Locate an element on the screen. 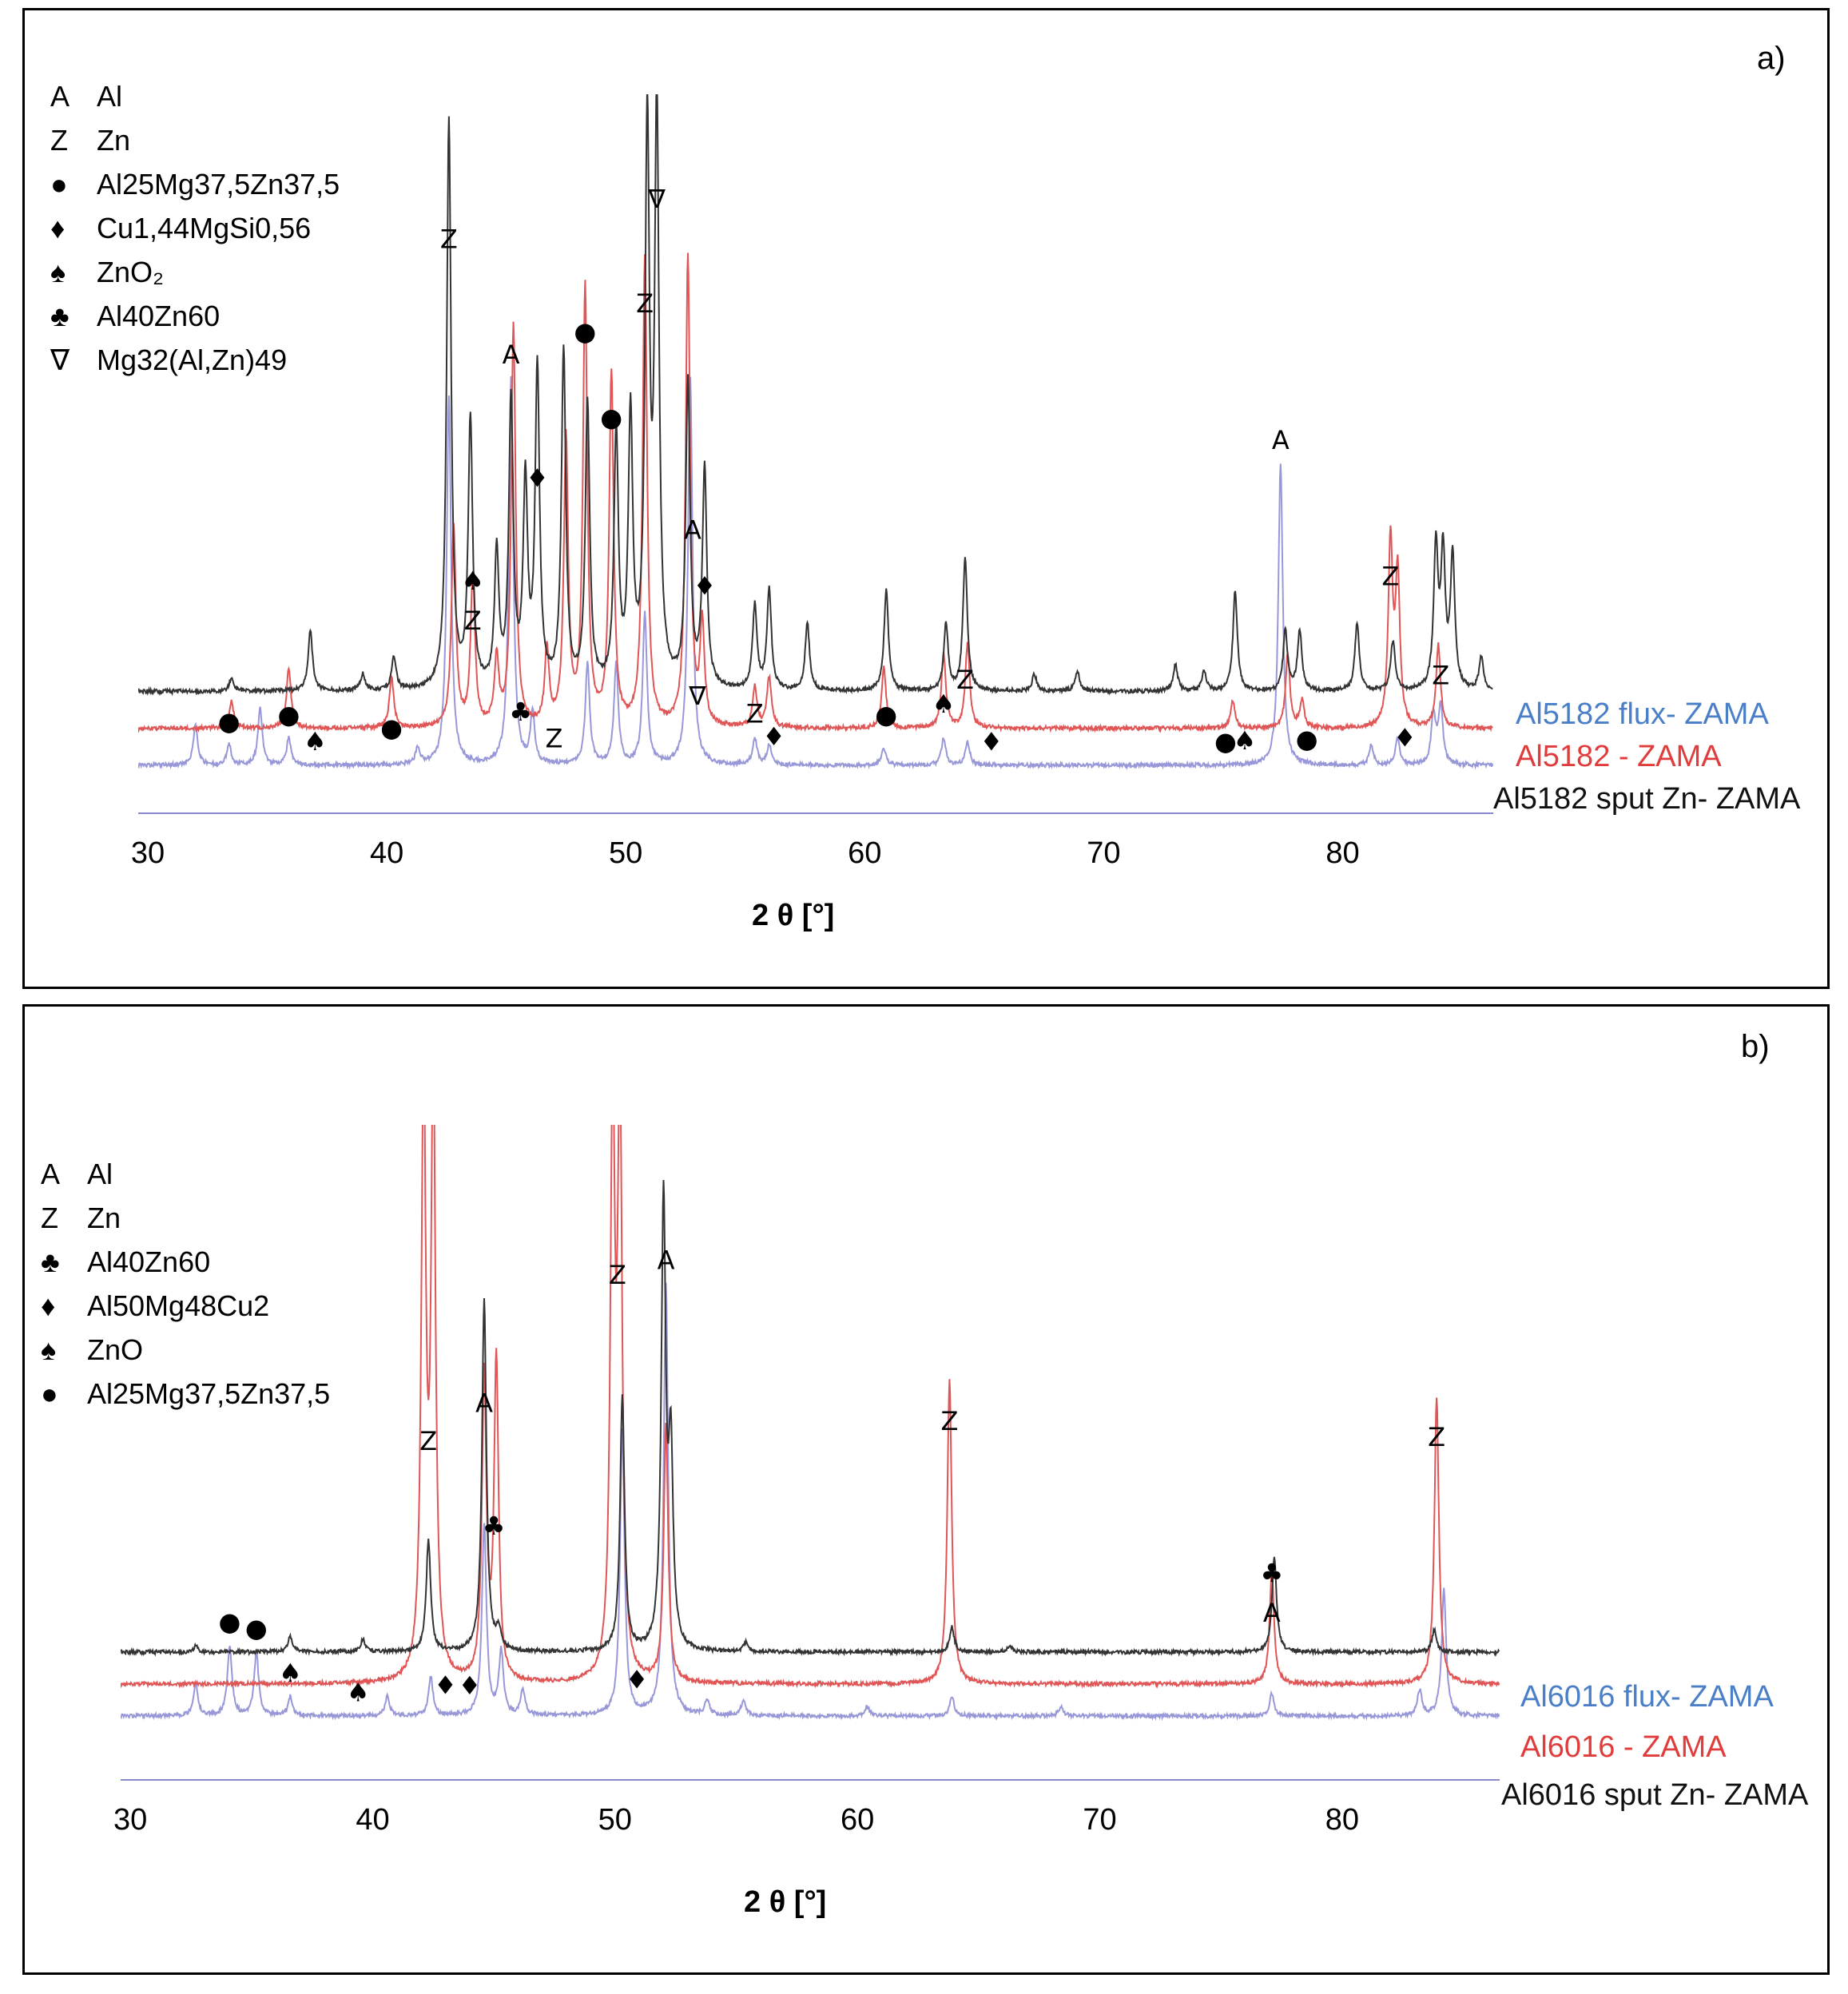 The height and width of the screenshot is (1994, 1848). legend-label: Al40Zn60 is located at coordinates (159, 316).